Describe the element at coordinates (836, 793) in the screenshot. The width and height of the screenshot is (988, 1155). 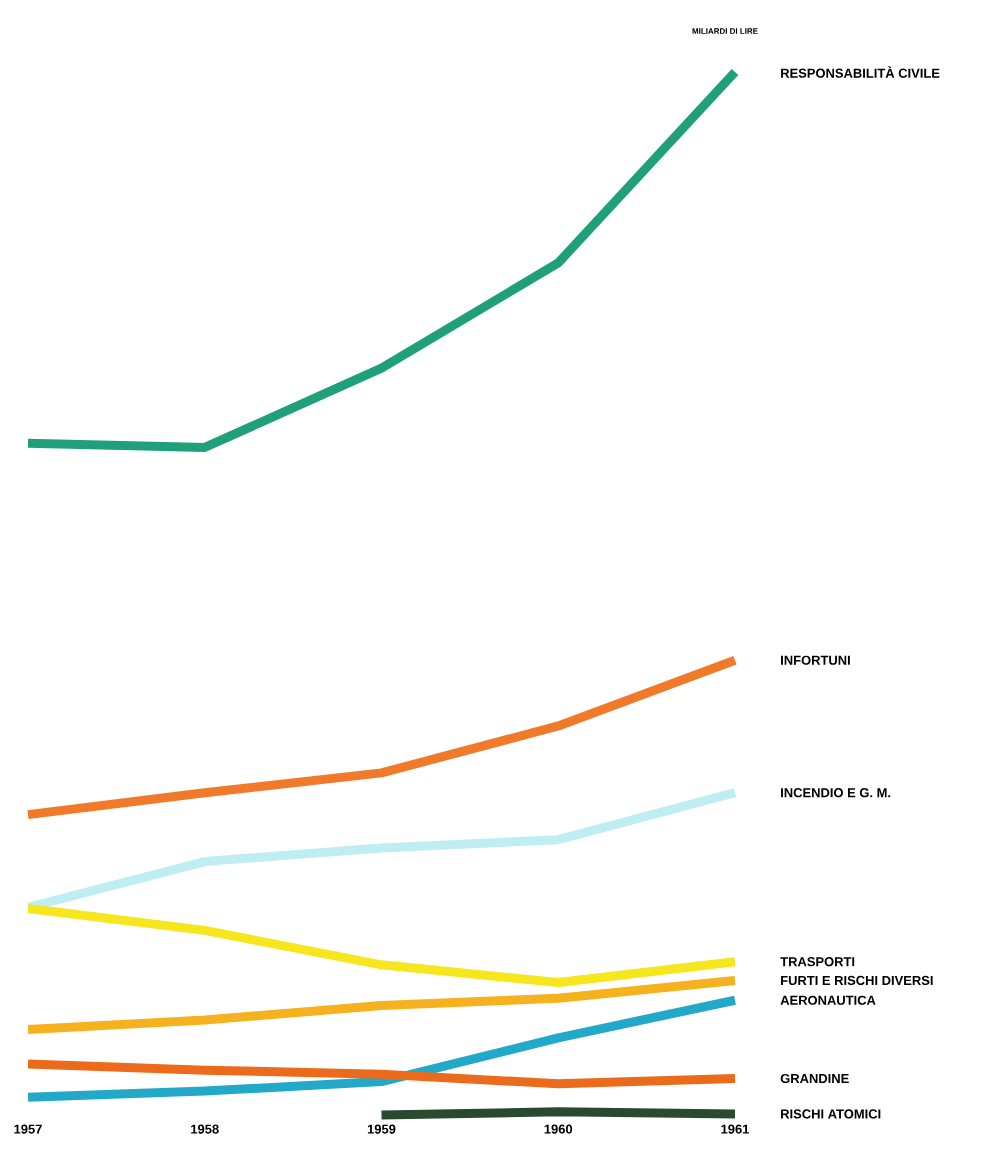
I see `text: INCENDIO E G. M.` at that location.